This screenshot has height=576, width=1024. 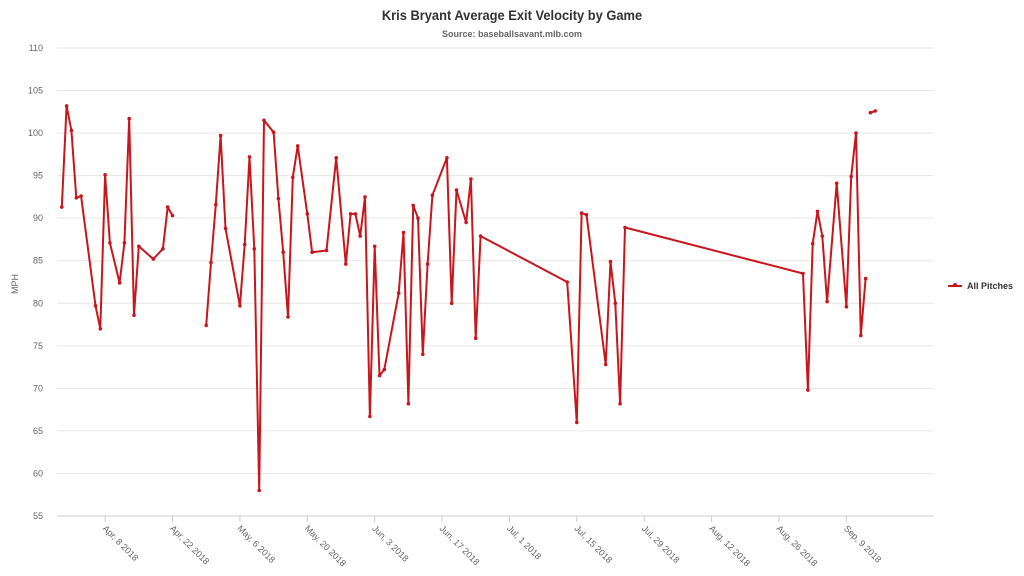 What do you see at coordinates (593, 544) in the screenshot?
I see `x-tick-label: Jul, 15 2018` at bounding box center [593, 544].